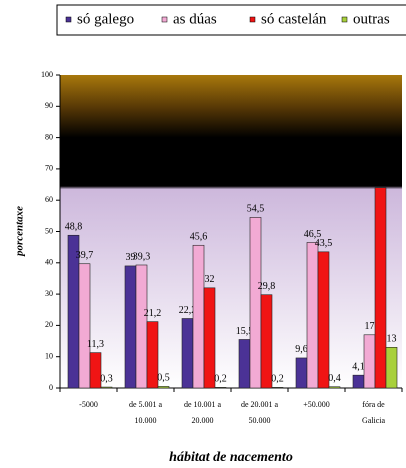  What do you see at coordinates (334, 378) in the screenshot?
I see `value-label: 0,4` at bounding box center [334, 378].